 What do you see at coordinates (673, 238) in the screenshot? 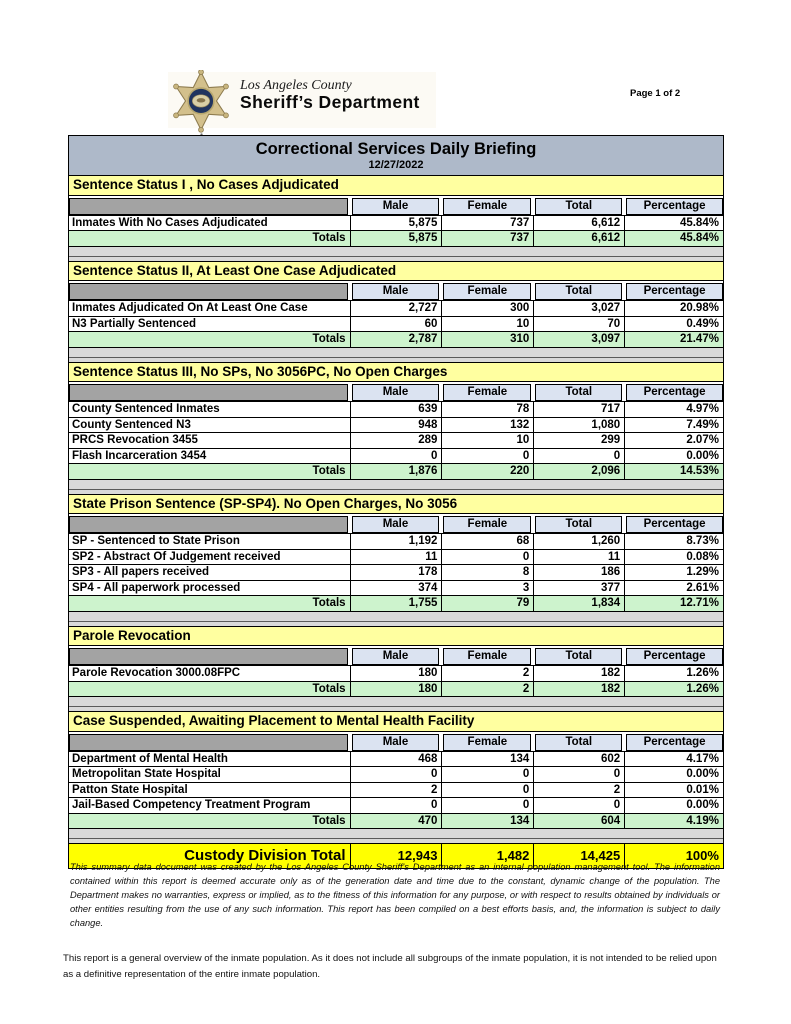
I see `totals-percentage: 45.84%` at bounding box center [673, 238].